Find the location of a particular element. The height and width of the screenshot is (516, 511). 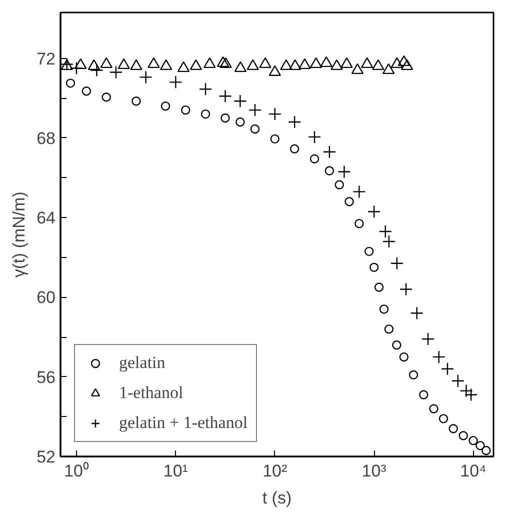

legend-label: gelatin is located at coordinates (142, 363).